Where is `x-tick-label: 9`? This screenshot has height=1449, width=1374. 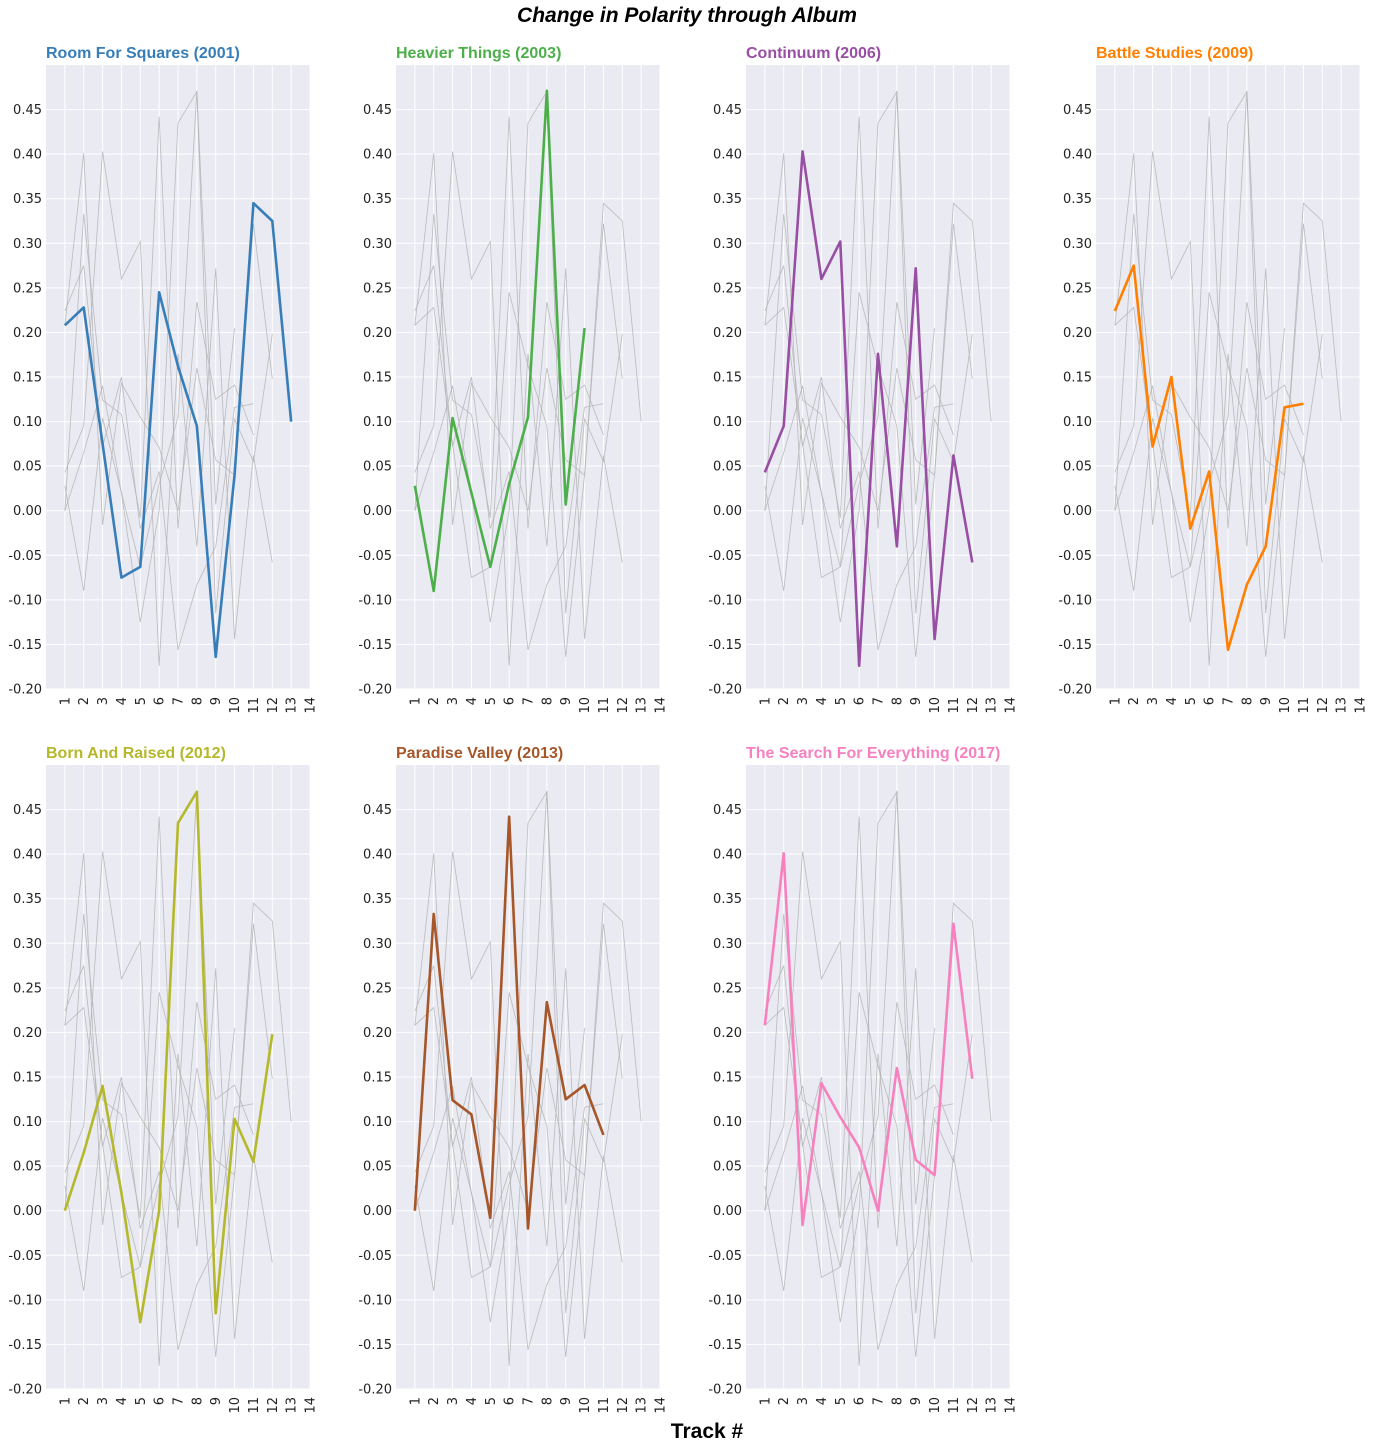
x-tick-label: 9 is located at coordinates (216, 1401).